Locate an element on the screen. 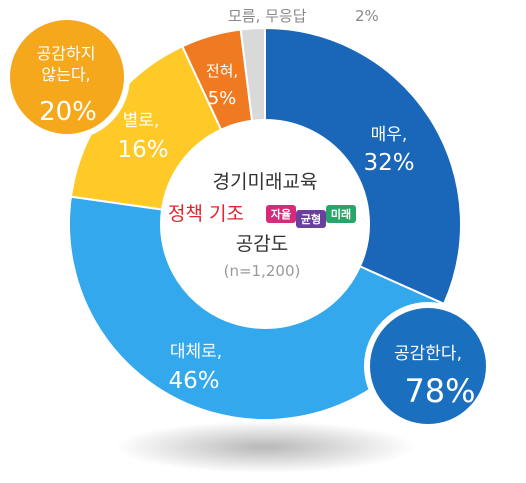 This screenshot has width=526, height=483. badge-mirae: 미래 is located at coordinates (341, 214).